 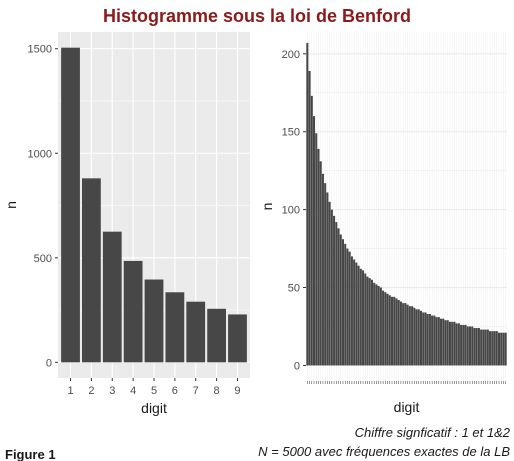 What do you see at coordinates (433, 432) in the screenshot?
I see `caption-line-1: Chiffre signficatif : 1 et 1&2` at bounding box center [433, 432].